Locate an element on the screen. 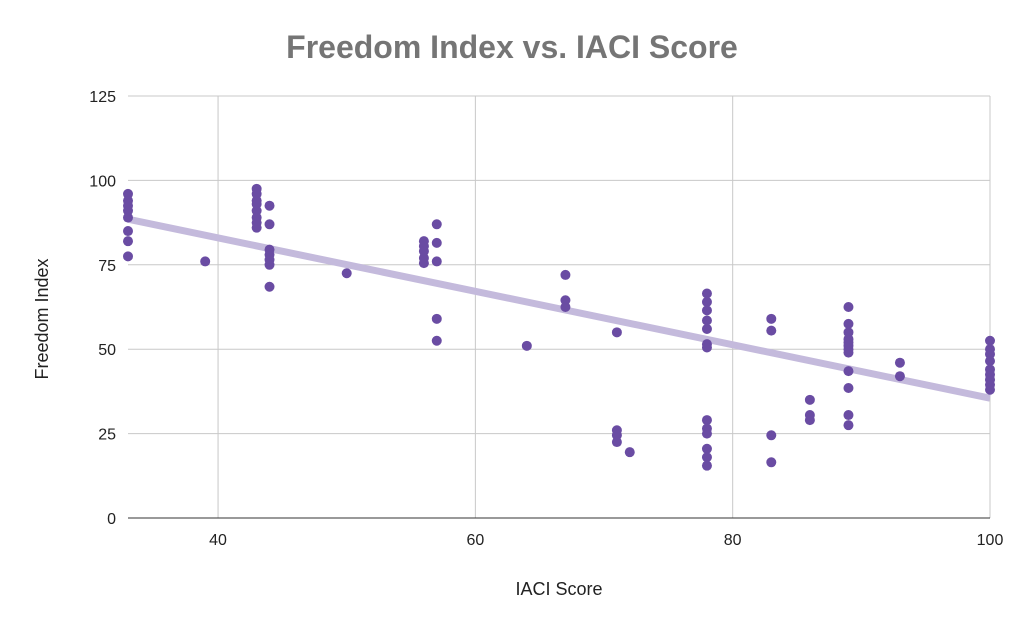  y-tick-label: 50 is located at coordinates (107, 350).